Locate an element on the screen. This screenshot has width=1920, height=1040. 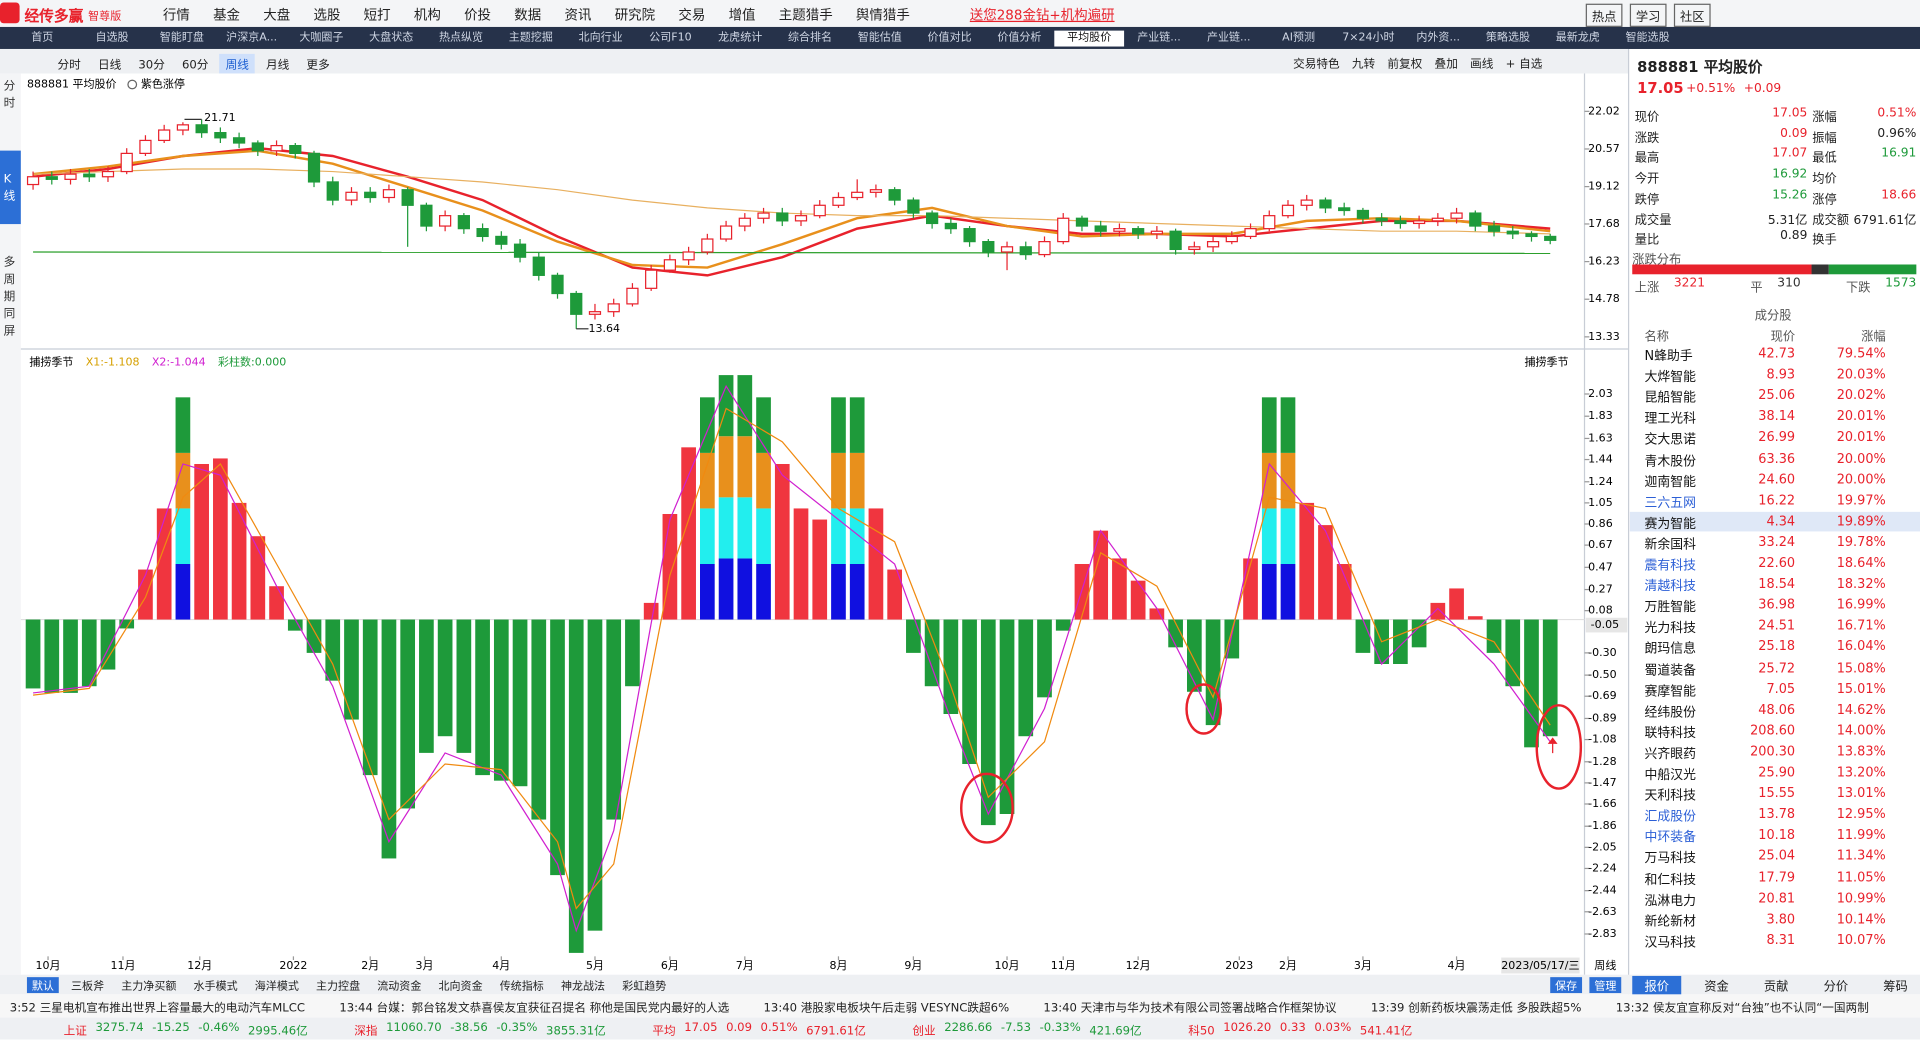
stock-name: 震有科技 is located at coordinates (1670, 566).